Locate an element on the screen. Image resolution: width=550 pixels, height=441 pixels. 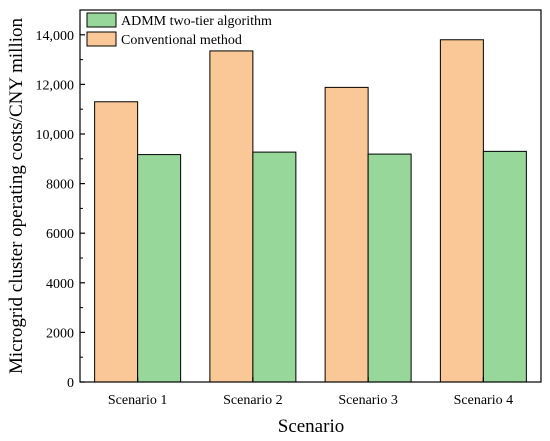
x-tick-label: Scenario 1 is located at coordinates (137, 400).